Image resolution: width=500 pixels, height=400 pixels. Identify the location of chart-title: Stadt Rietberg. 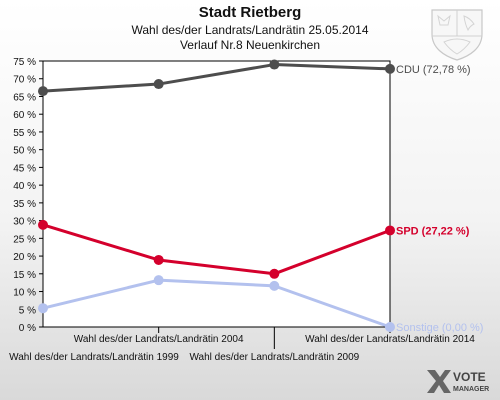
(250, 12).